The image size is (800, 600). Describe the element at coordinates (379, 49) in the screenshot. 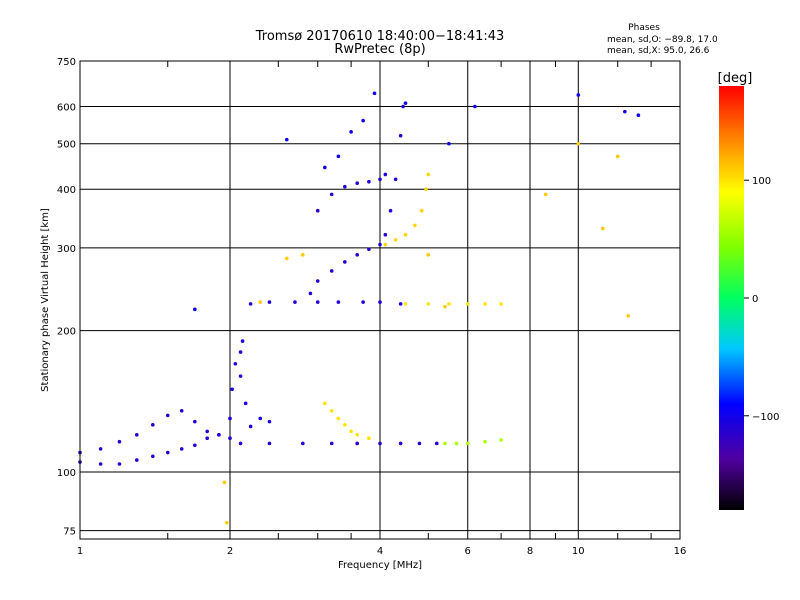

I see `chart-subtitle: RwPretec (8p)` at that location.